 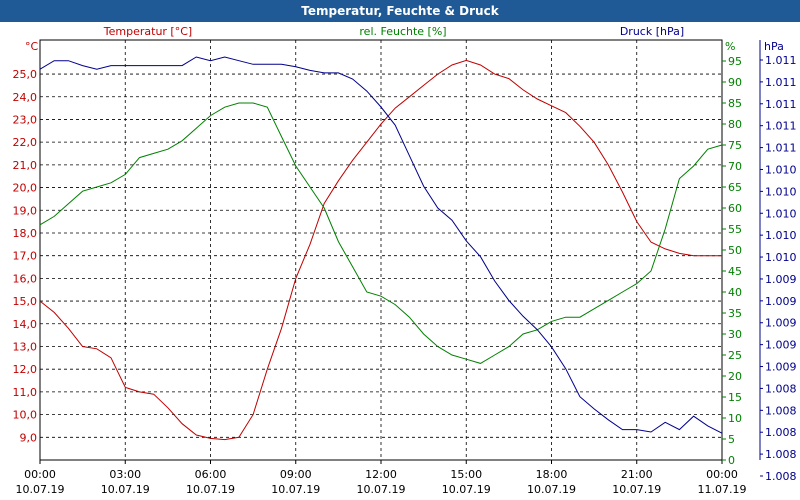 I want to click on temperature-tick-label: 15,0, so click(x=25, y=301).